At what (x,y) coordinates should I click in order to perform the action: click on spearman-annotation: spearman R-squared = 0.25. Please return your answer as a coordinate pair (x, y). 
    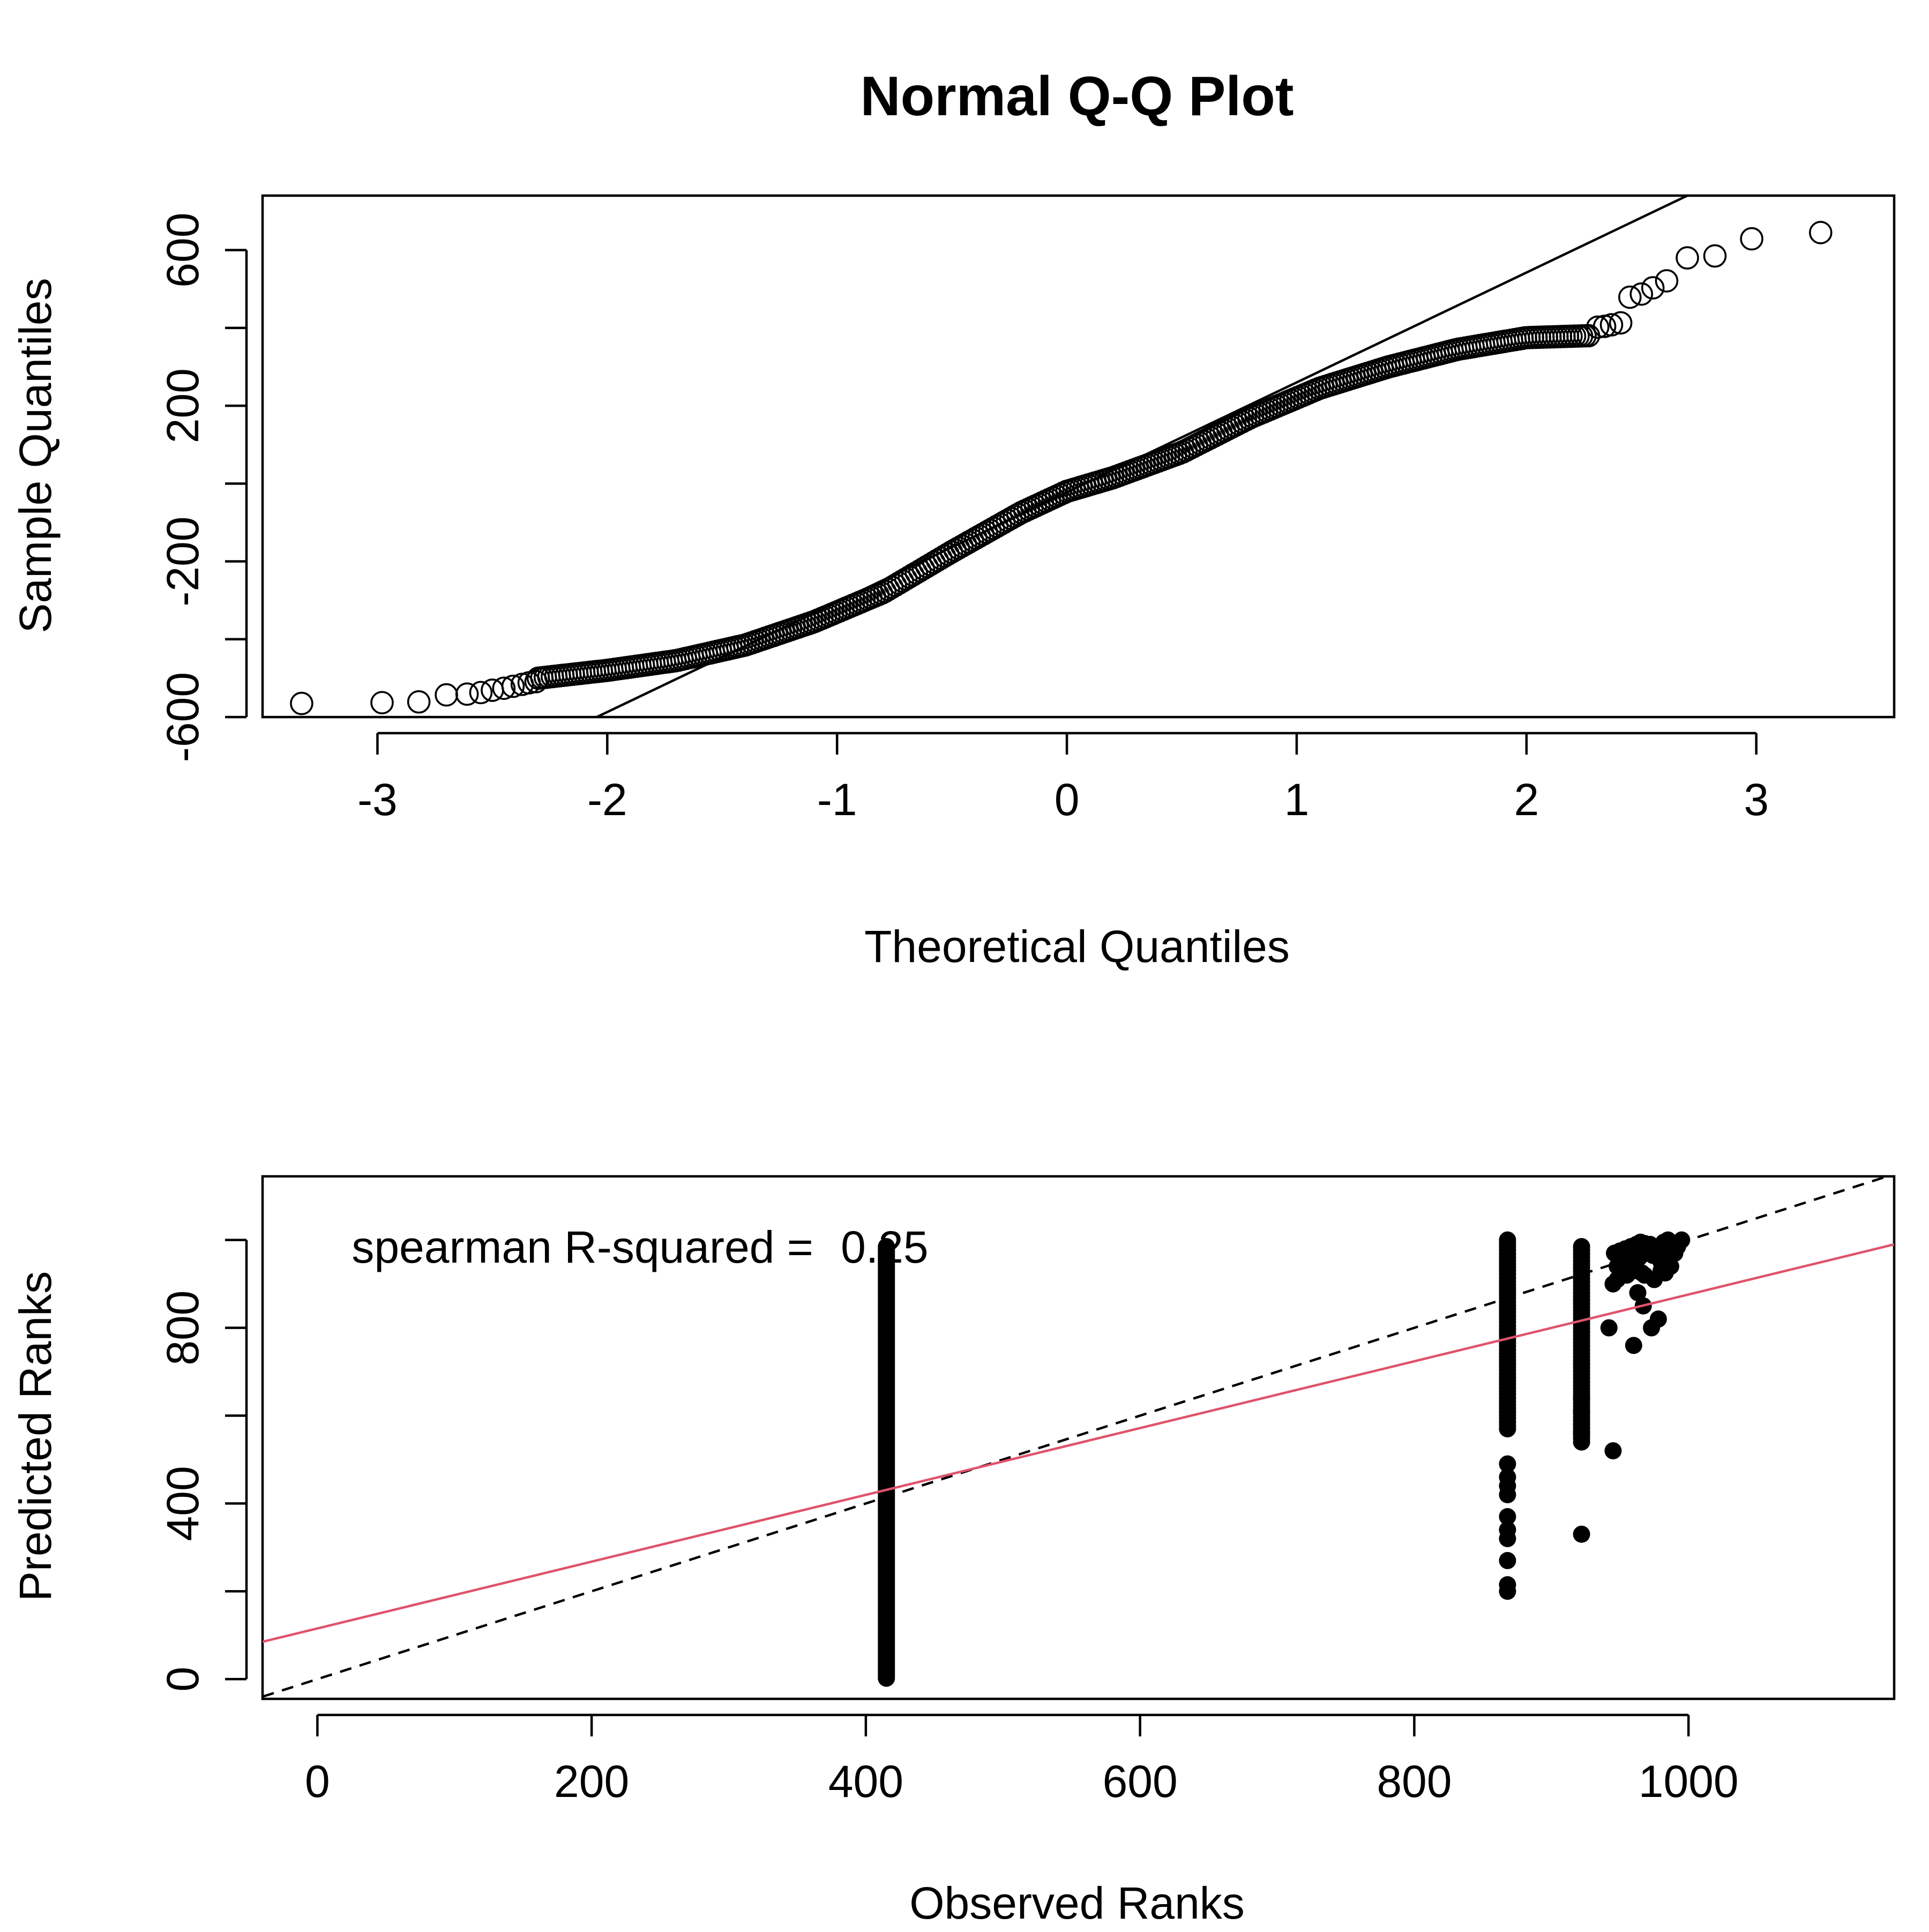
    Looking at the image, I should click on (640, 1247).